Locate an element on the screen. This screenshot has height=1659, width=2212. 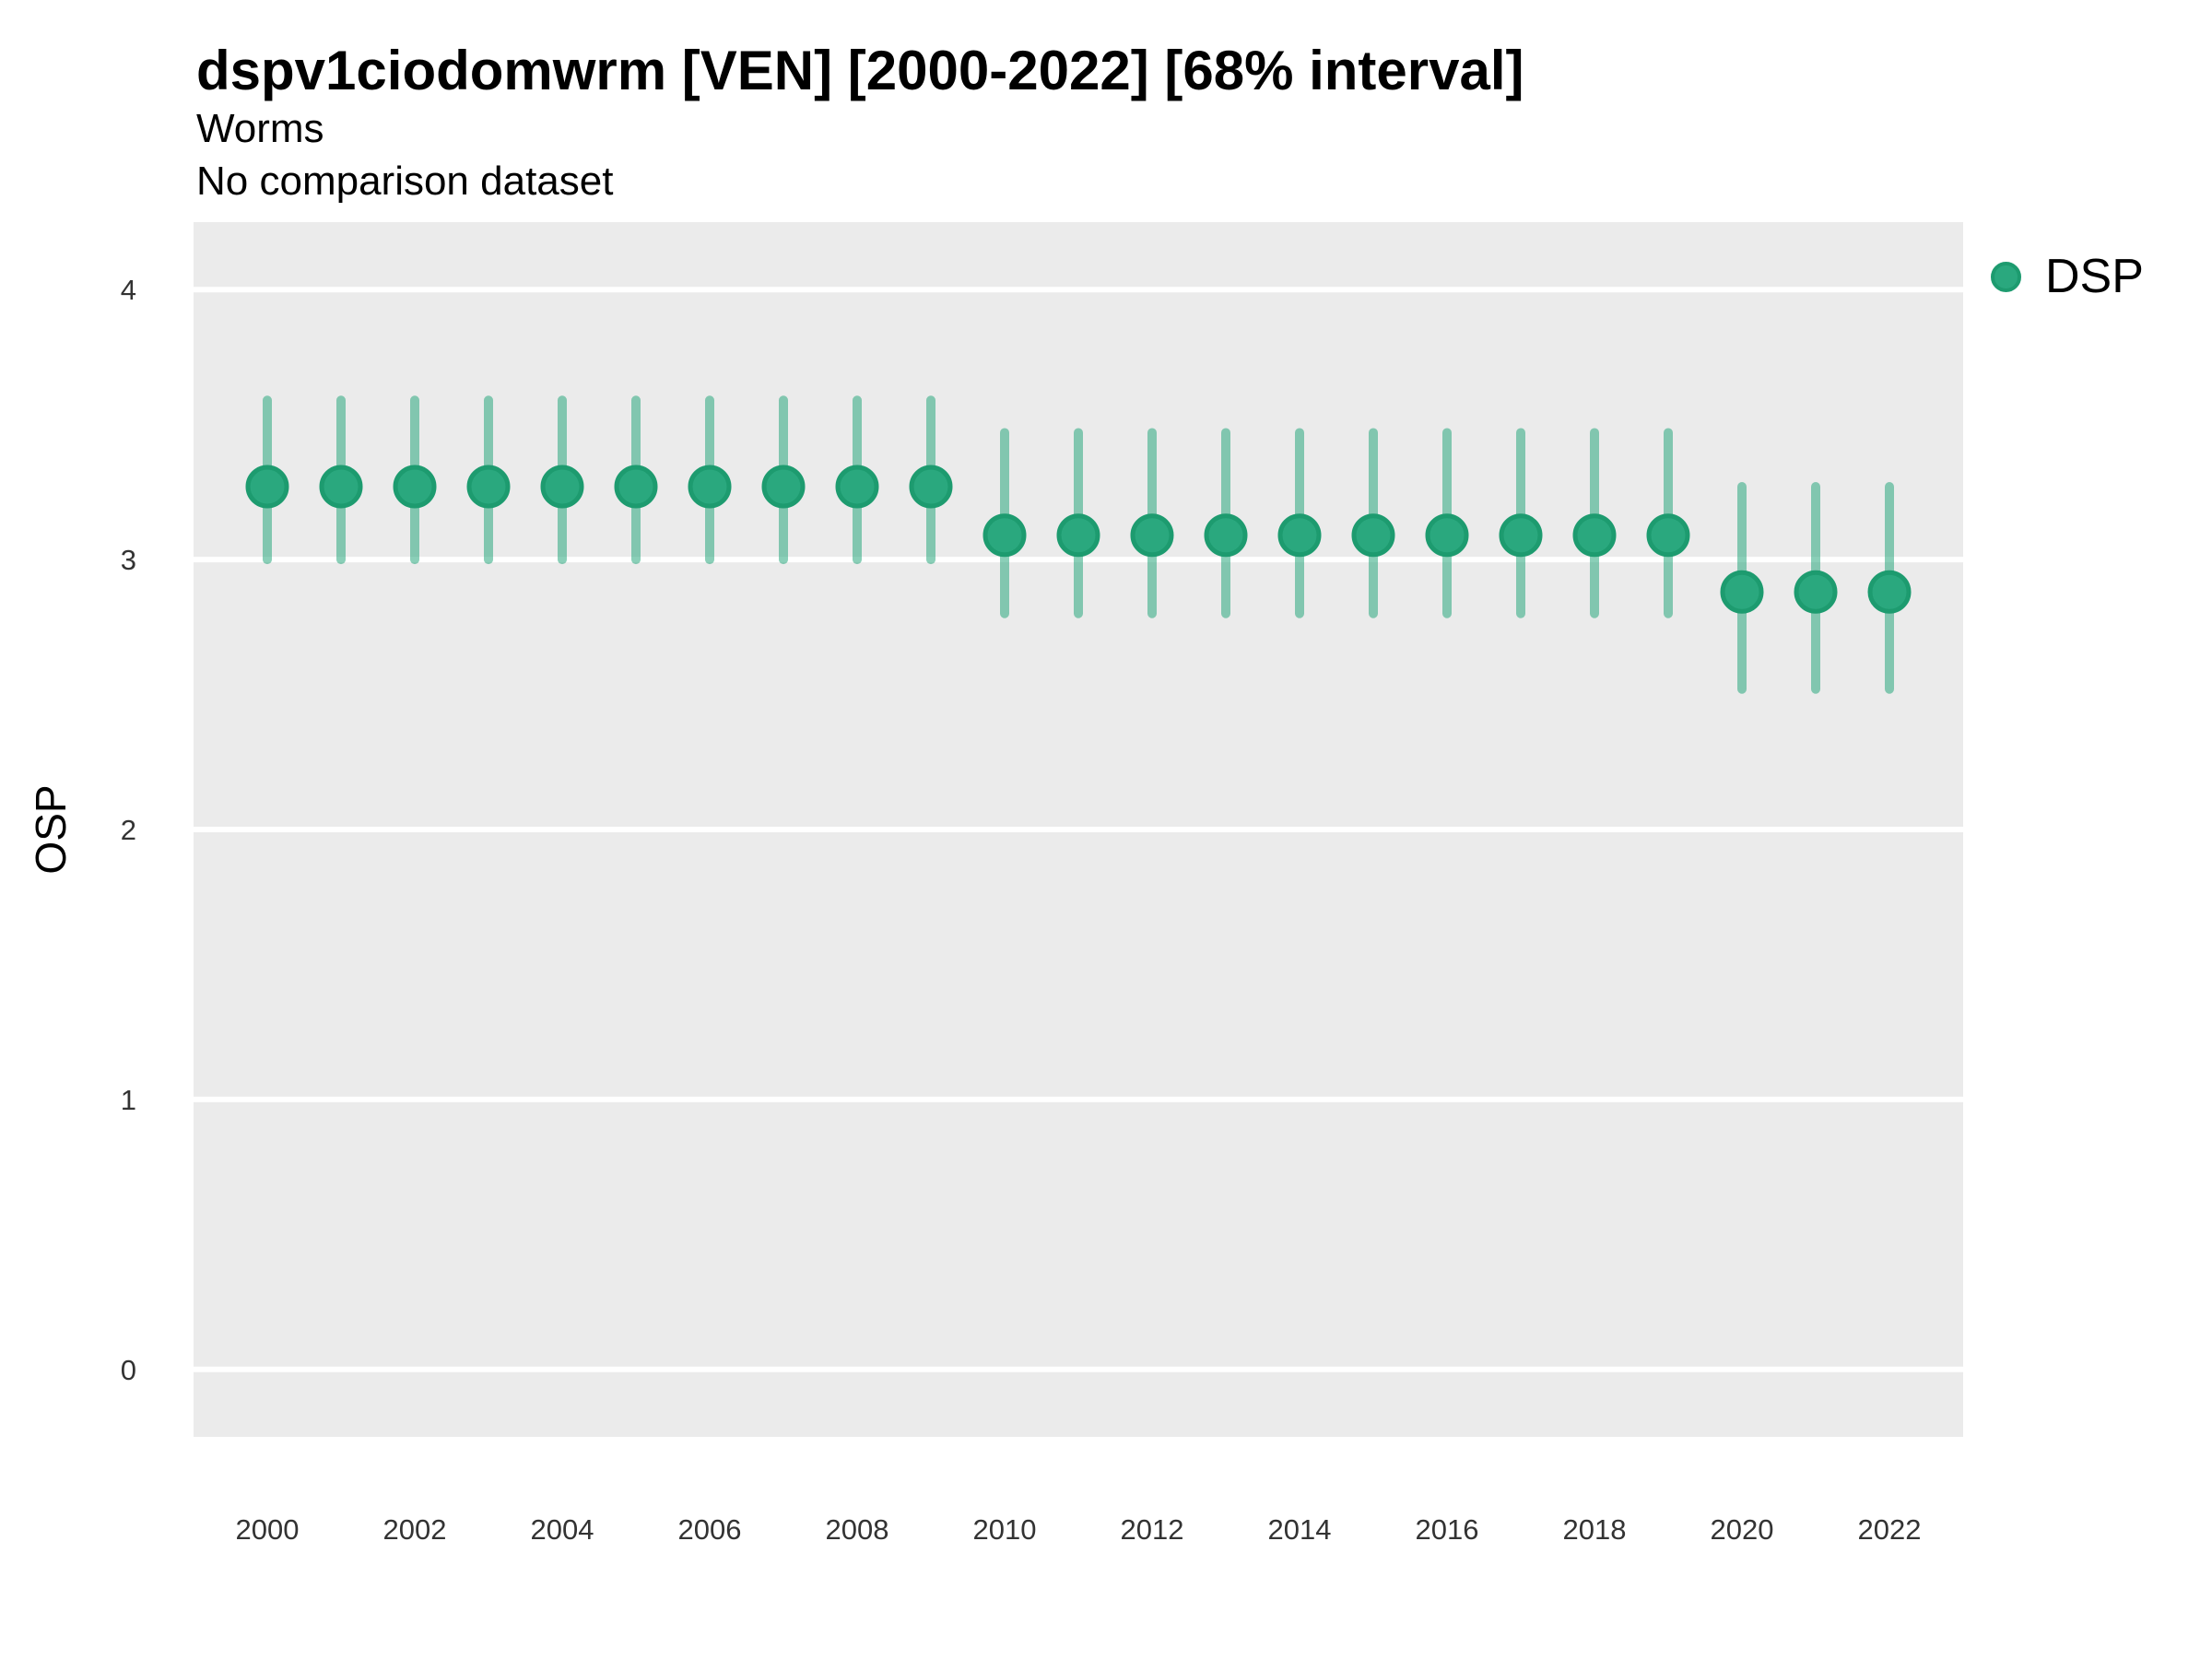
data-point-2022 is located at coordinates (1889, 592).